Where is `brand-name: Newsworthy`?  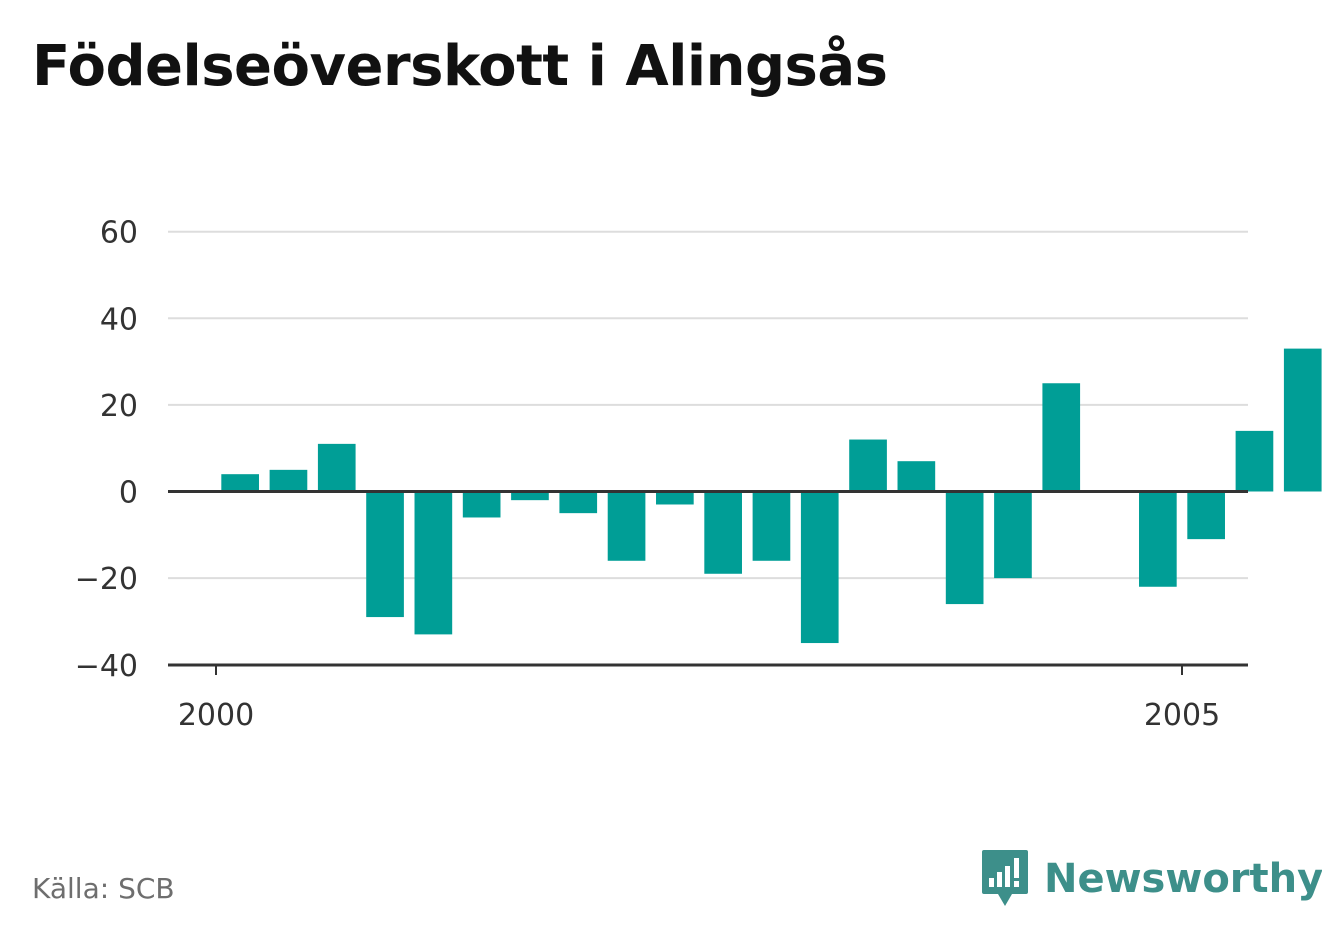
brand-name: Newsworthy is located at coordinates (1183, 879).